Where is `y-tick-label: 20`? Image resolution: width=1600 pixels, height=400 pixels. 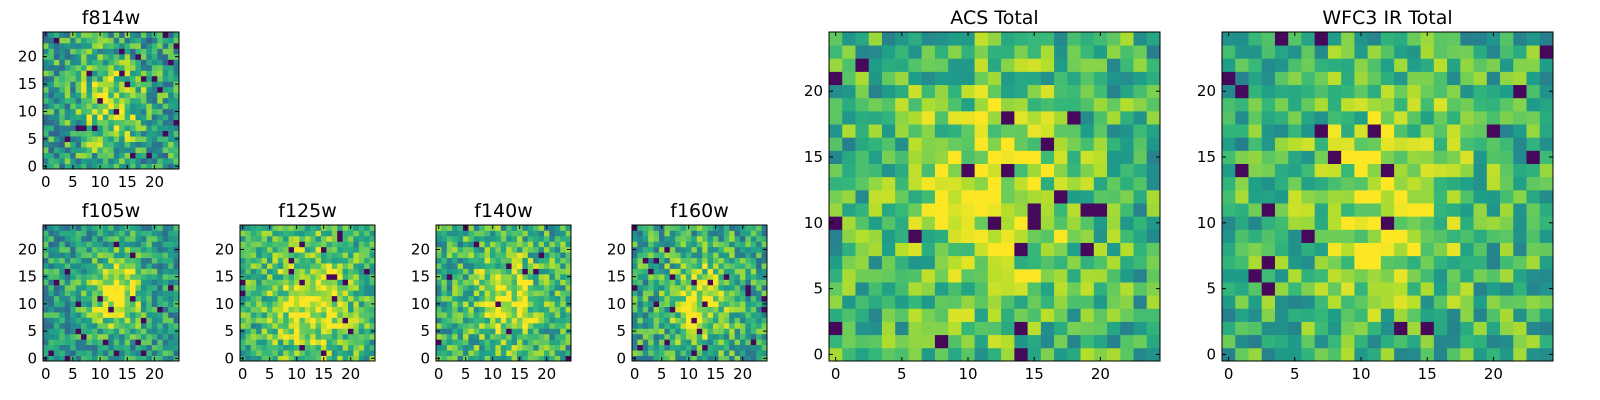
y-tick-label: 20 is located at coordinates (27, 57).